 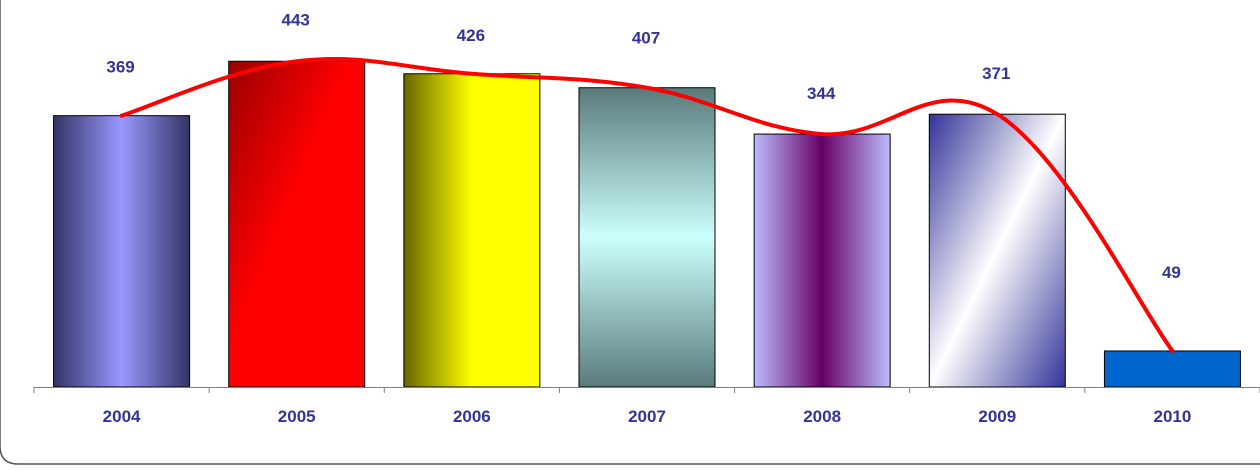 I want to click on data-label-2005: 443, so click(x=296, y=19).